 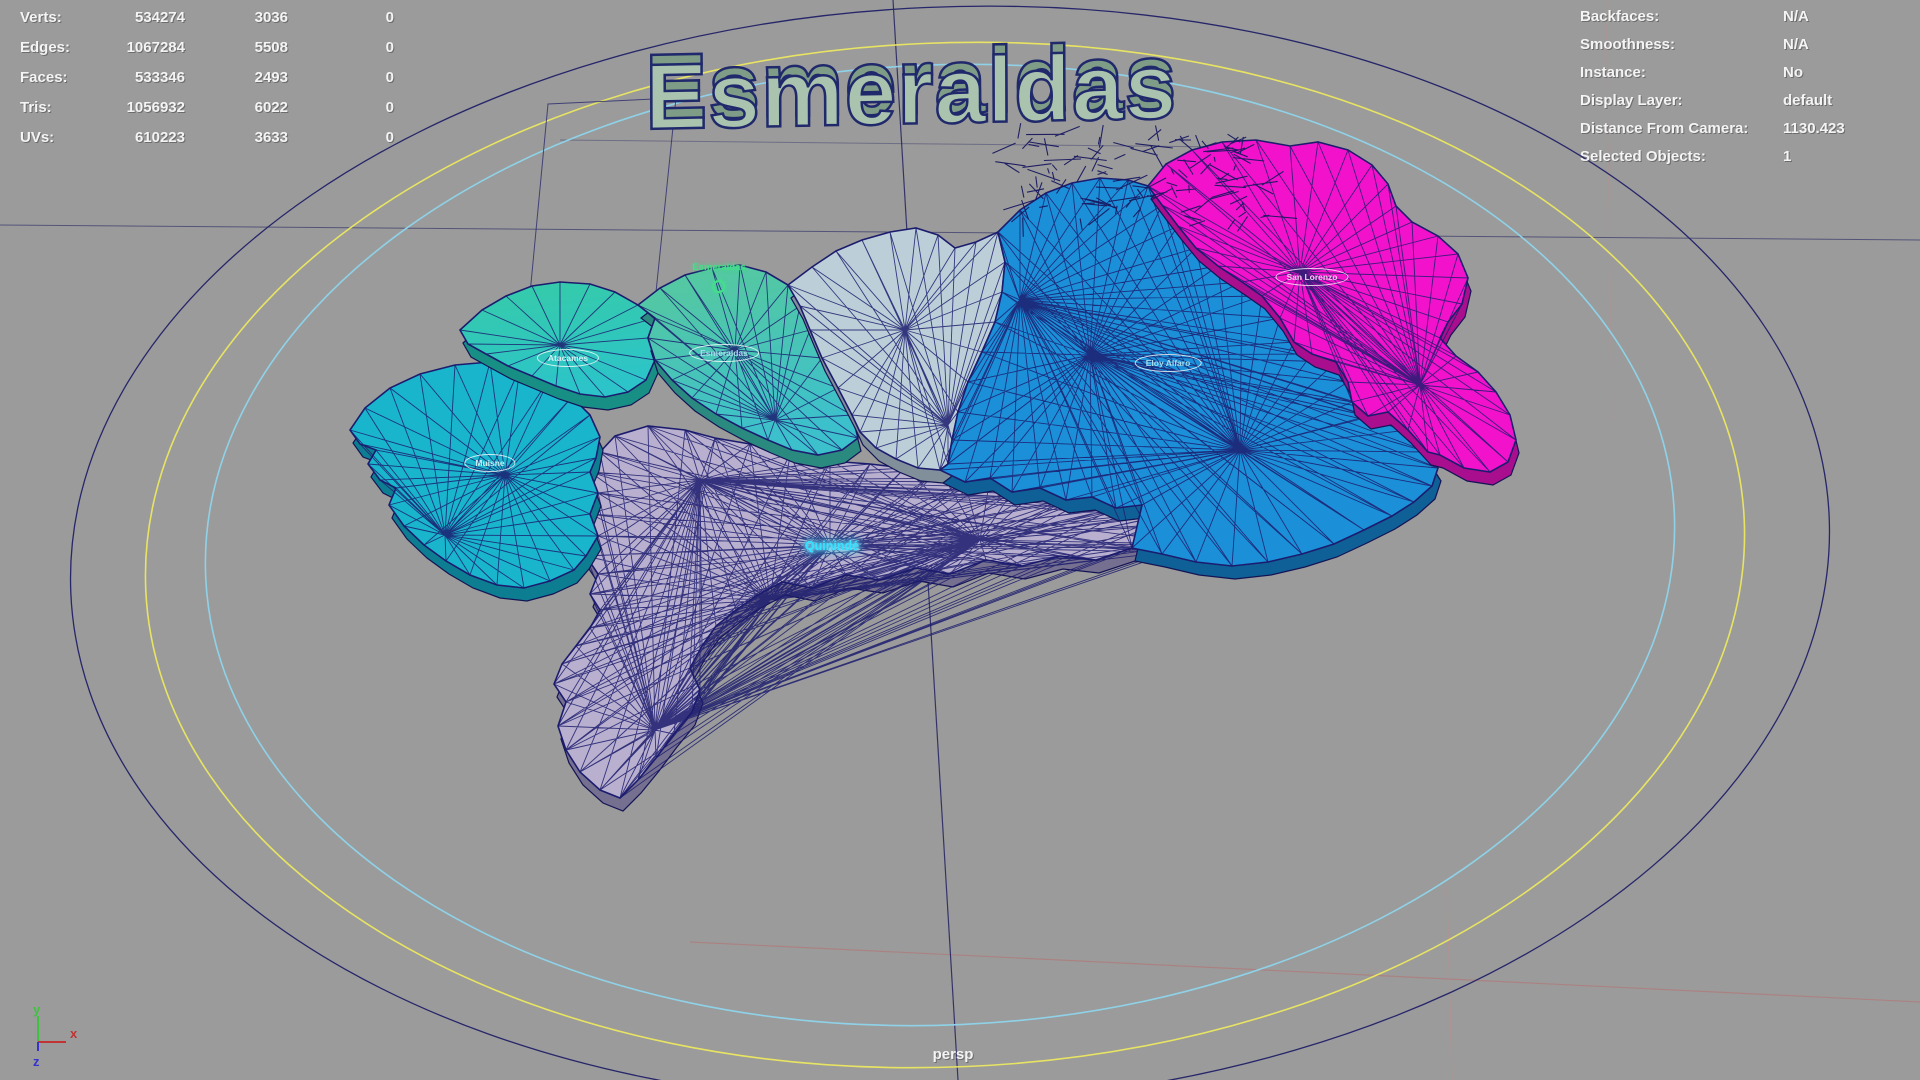 What do you see at coordinates (475, 475) in the screenshot?
I see `wireframe-muisne` at bounding box center [475, 475].